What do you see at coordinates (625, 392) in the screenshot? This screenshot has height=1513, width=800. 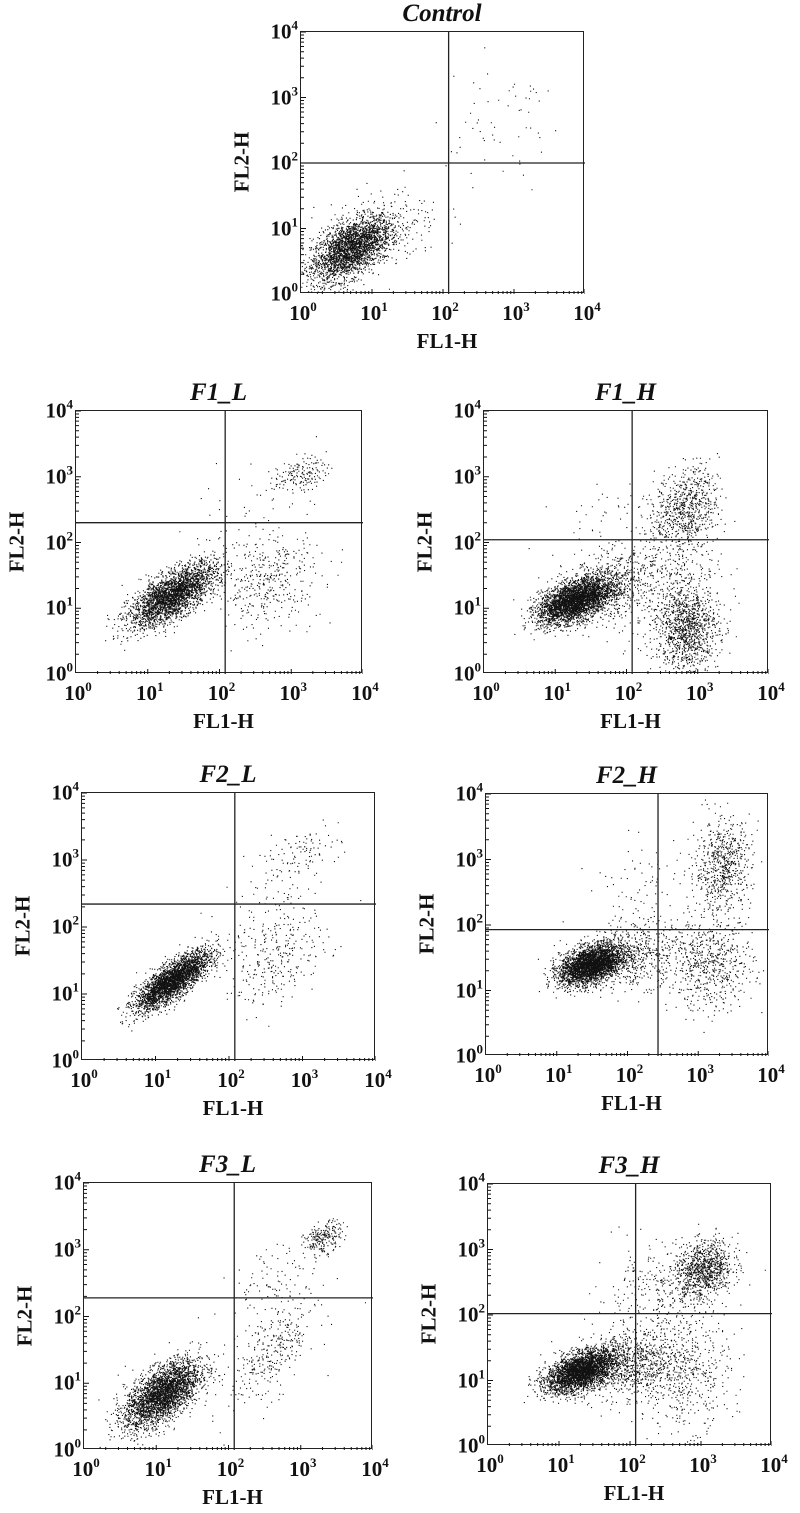 I see `panel-title: F1_H` at bounding box center [625, 392].